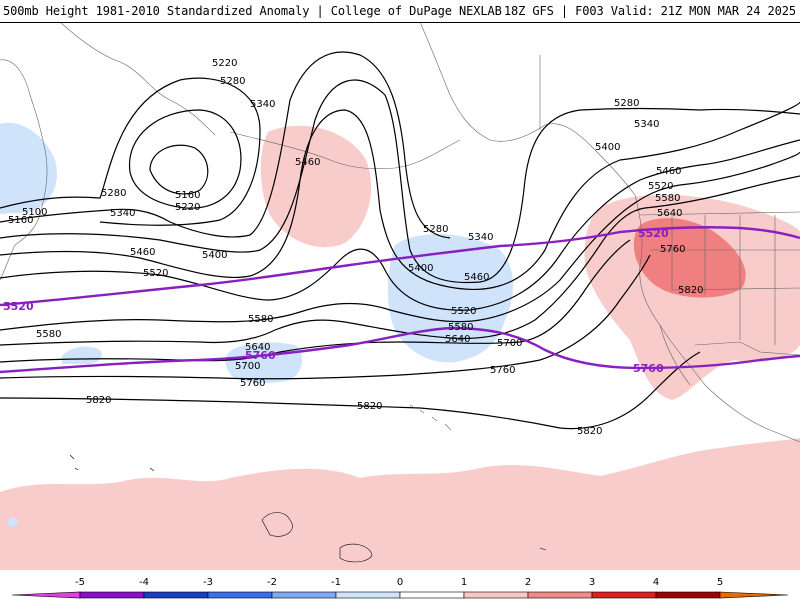 Image resolution: width=800 pixels, height=600 pixels. I want to click on legend-tick-label: 5, so click(720, 582).